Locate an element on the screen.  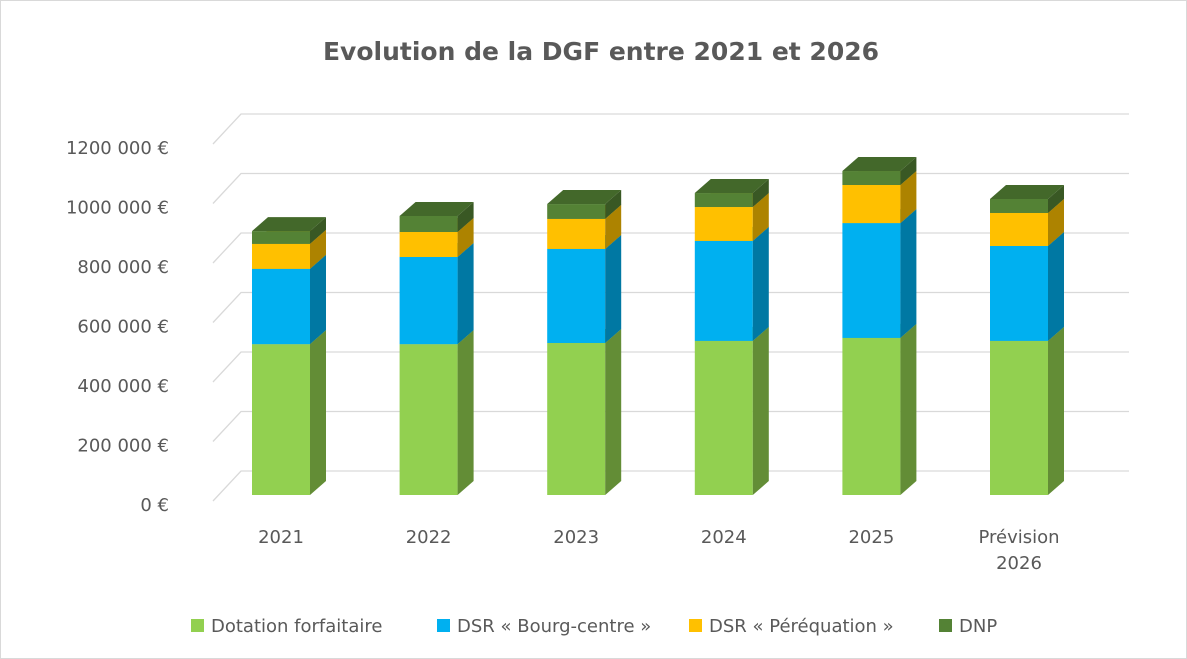
y-tick-label: 200 000 € is located at coordinates (123, 446).